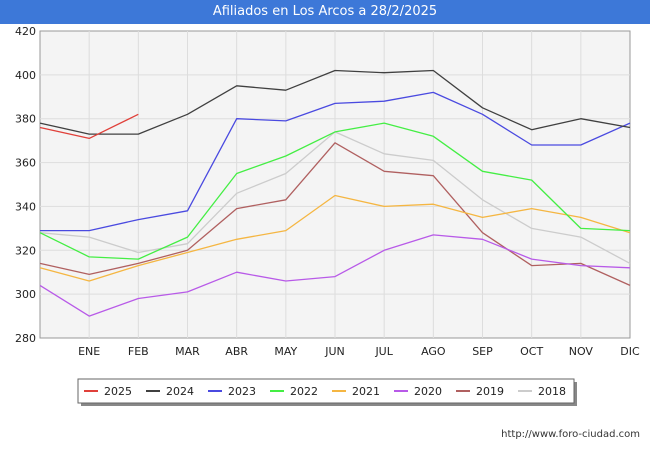 The image size is (650, 450). I want to click on x-tick-label: ENE, so click(89, 351).